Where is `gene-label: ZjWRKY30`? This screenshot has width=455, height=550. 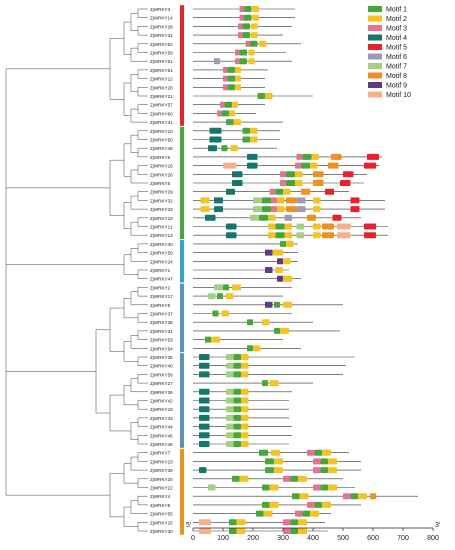 gene-label: ZjWRKY30 is located at coordinates (161, 531).